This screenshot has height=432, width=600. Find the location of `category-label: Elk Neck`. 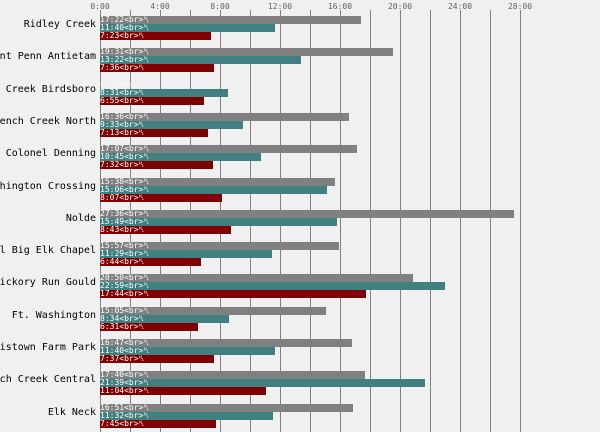

category-label: Elk Neck is located at coordinates (48, 412).